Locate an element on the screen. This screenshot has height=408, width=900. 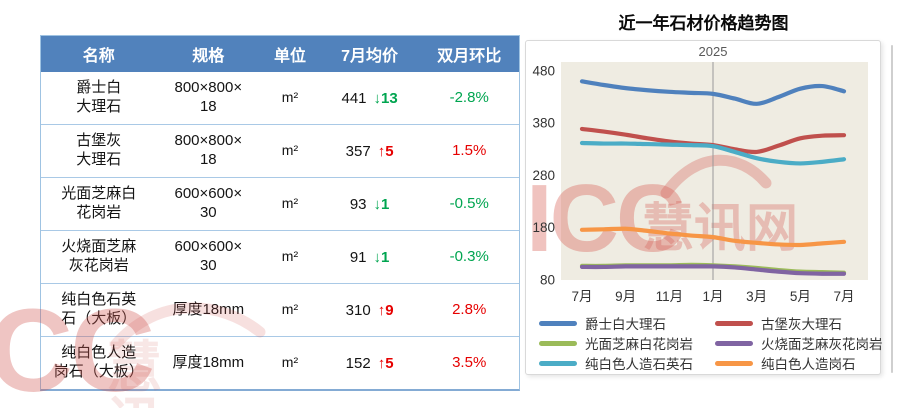
price-value: 441 is located at coordinates (354, 98).